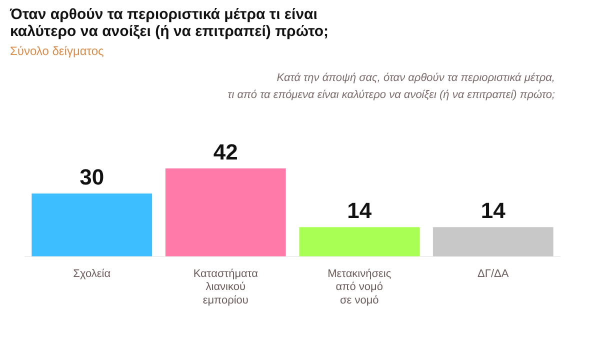  I want to click on x-tick-label: Μετακινήσεις από νομό σε νομό, so click(360, 287).